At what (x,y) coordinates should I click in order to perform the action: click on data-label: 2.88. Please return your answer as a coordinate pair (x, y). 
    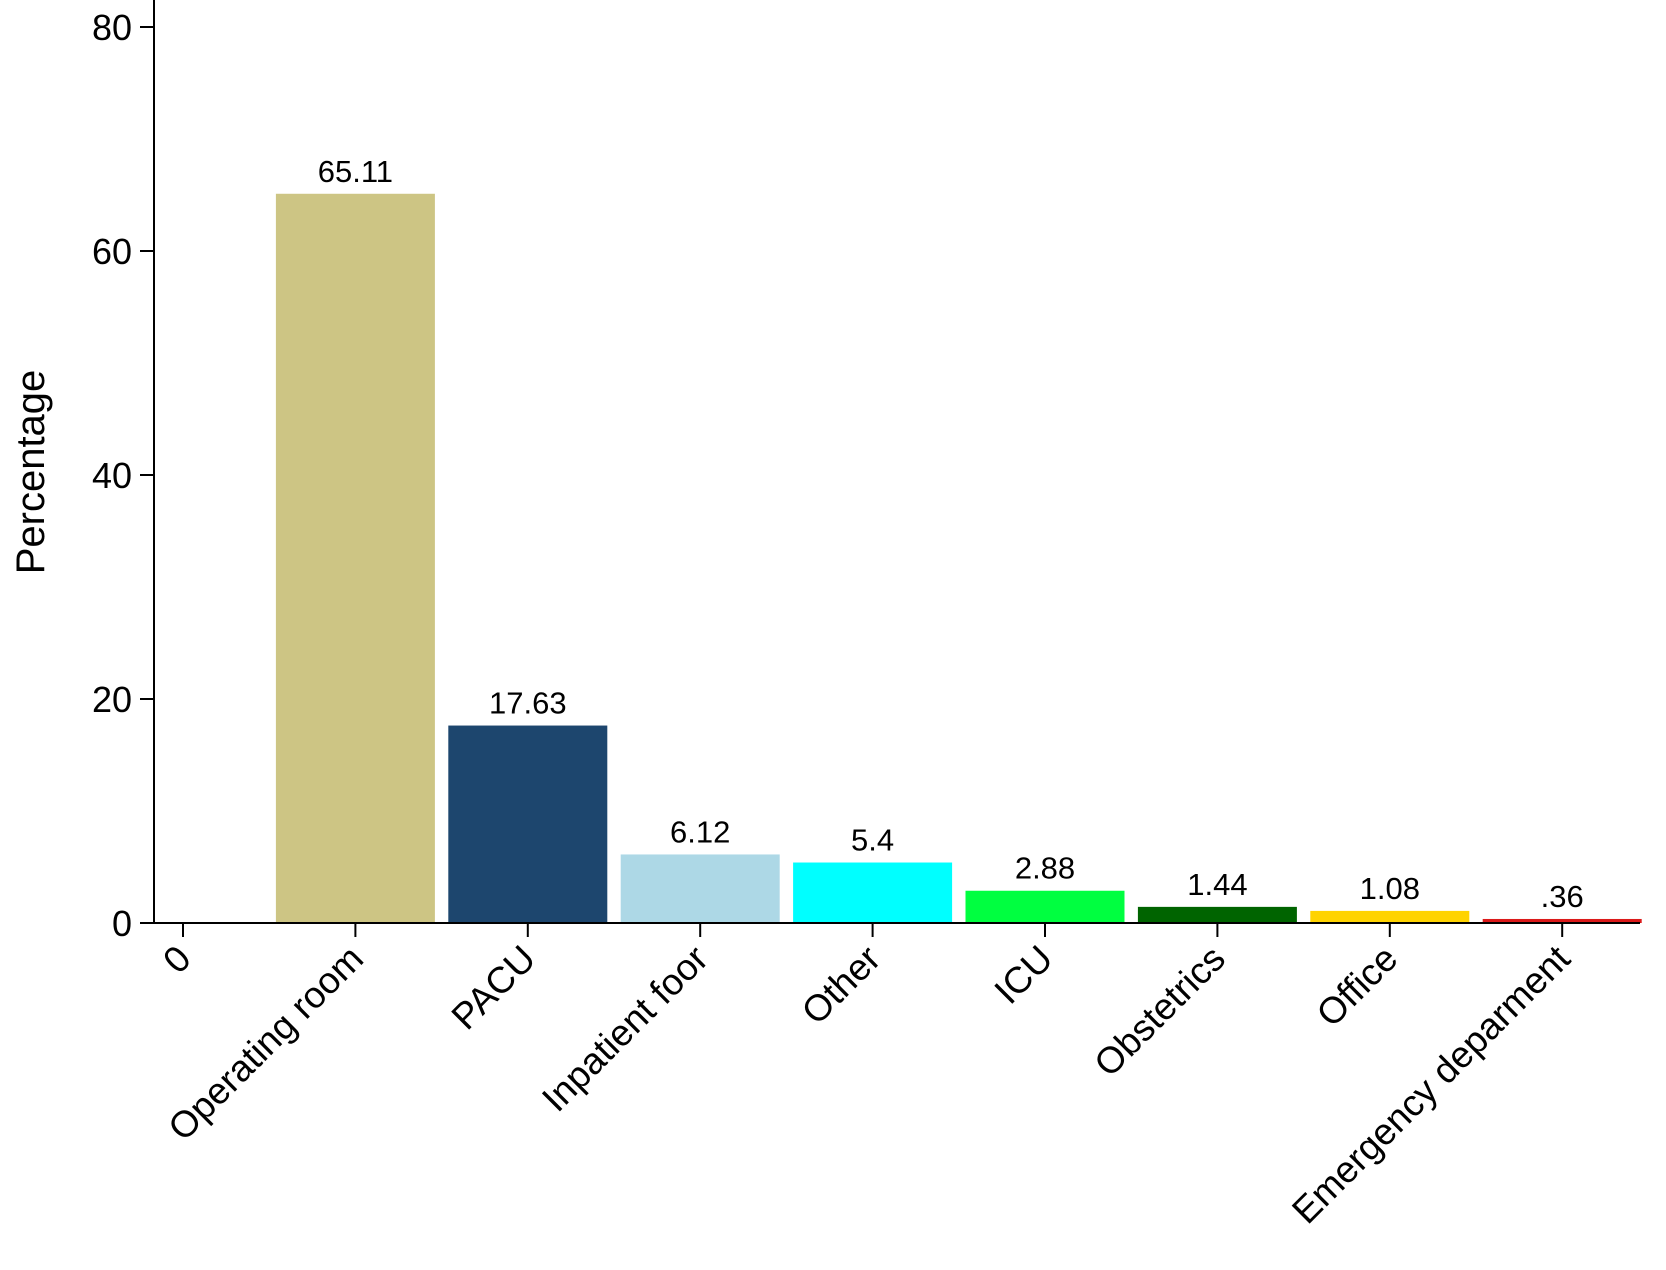
    Looking at the image, I should click on (1045, 868).